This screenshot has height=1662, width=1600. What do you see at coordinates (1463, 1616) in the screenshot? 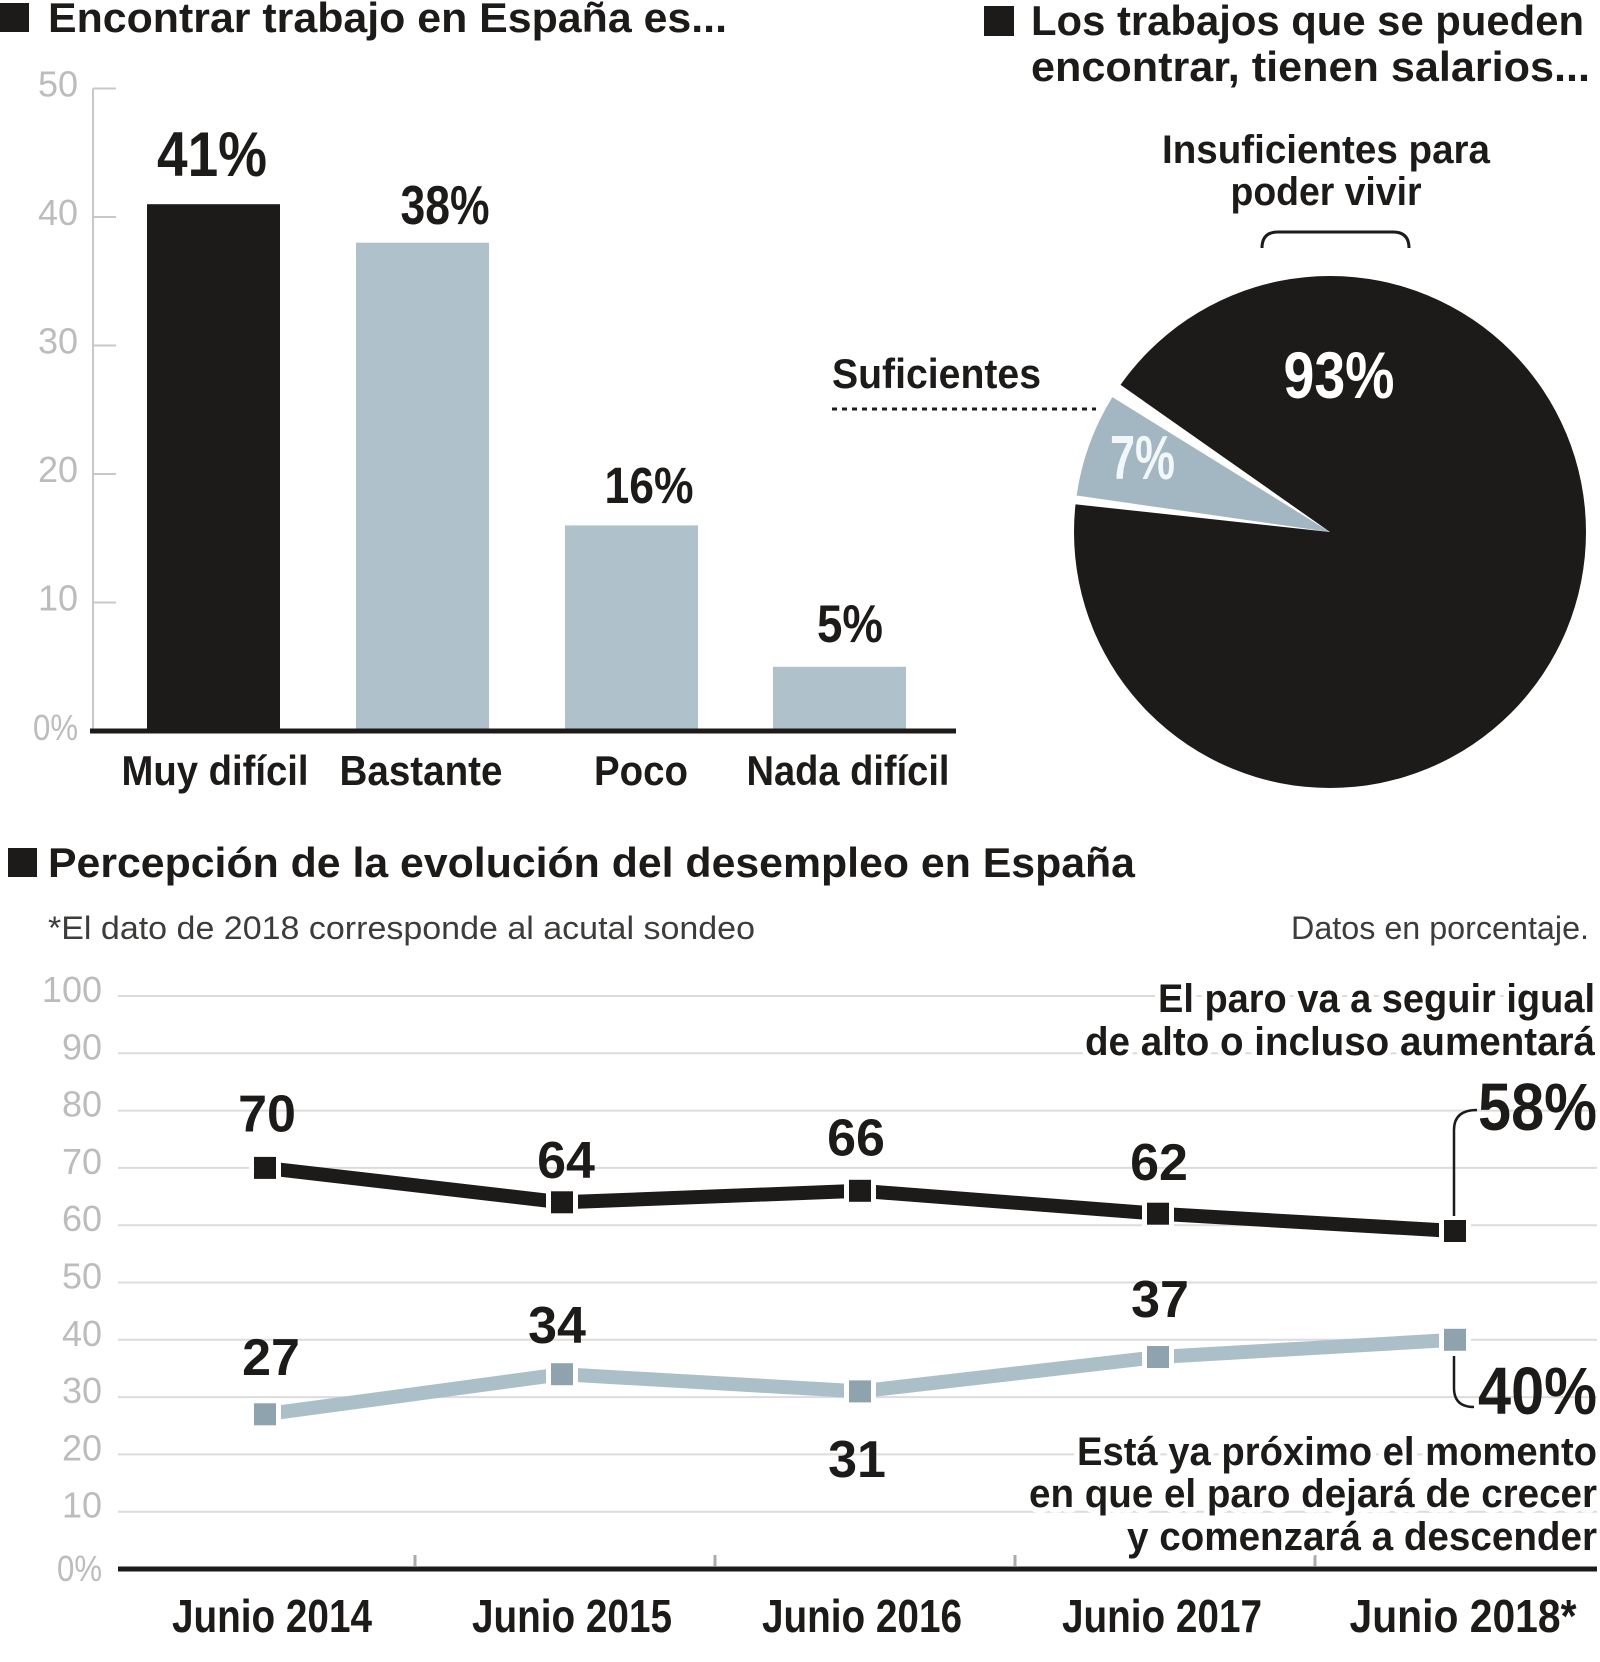
I see `svg-text: Junio 2018*` at bounding box center [1463, 1616].